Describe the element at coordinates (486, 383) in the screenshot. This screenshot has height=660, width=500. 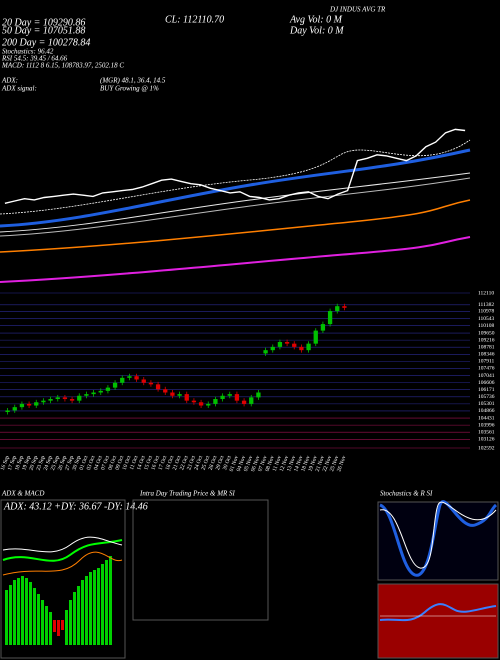
I see `y-tick-label: 106606` at that location.